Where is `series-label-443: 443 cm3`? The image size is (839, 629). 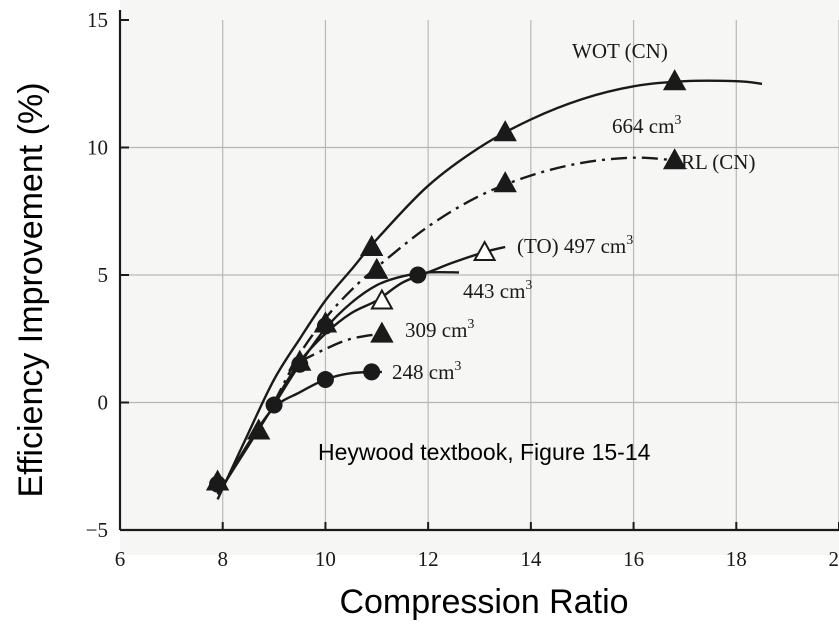
series-label-443: 443 cm3 is located at coordinates (497, 290).